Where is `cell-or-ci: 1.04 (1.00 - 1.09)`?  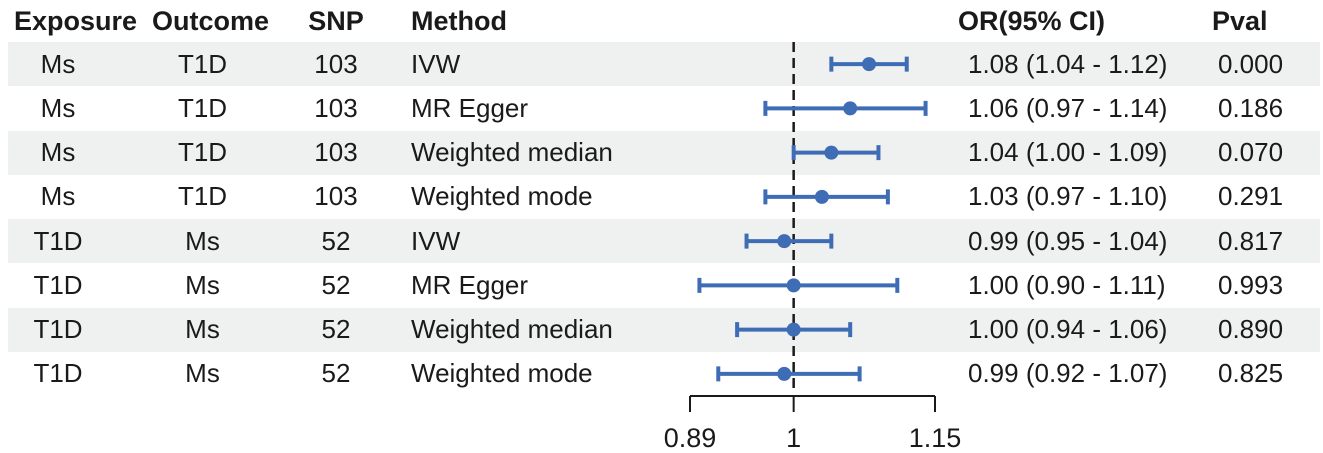
cell-or-ci: 1.04 (1.00 - 1.09) is located at coordinates (1068, 152).